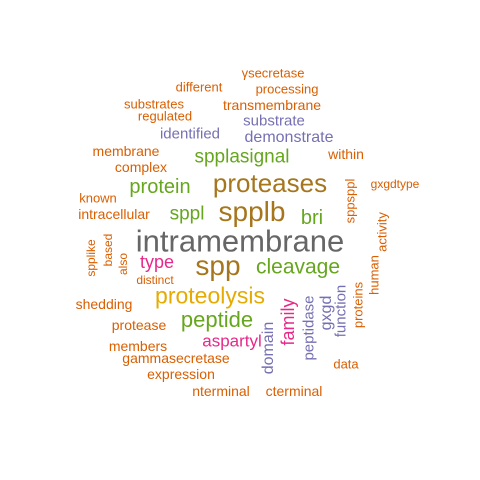  I want to click on word-regulated: regulated, so click(165, 116).